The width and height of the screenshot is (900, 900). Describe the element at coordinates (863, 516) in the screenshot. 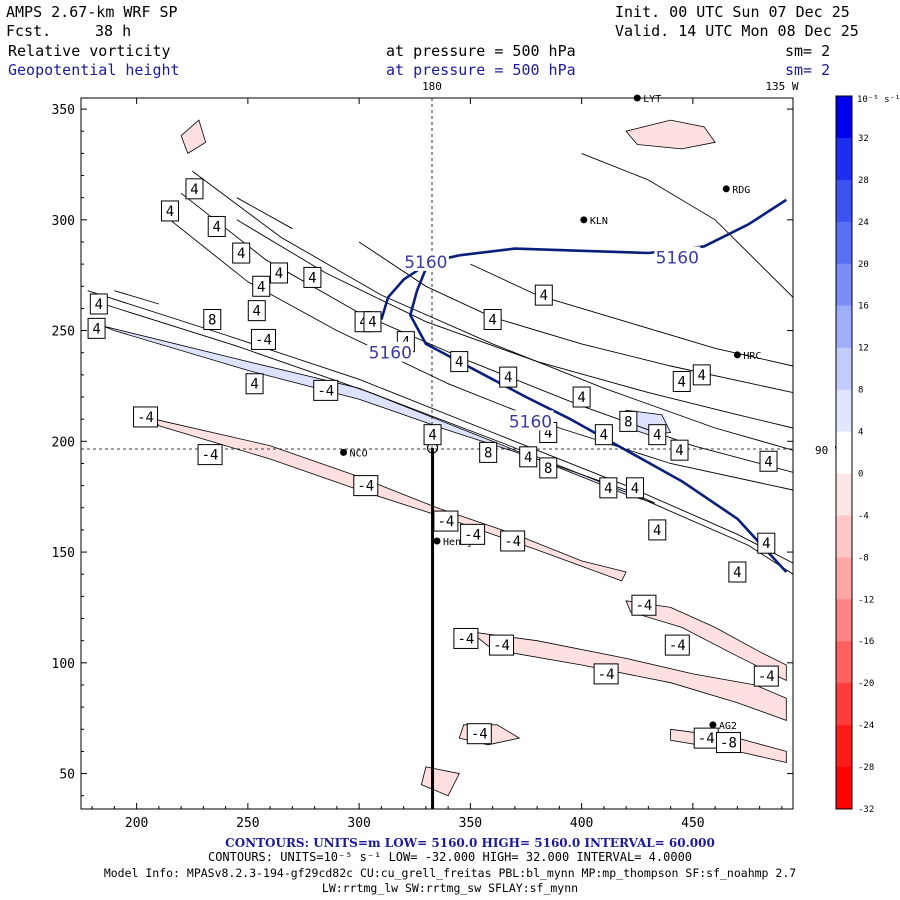

I see `colorbar-tick-label: -4` at that location.